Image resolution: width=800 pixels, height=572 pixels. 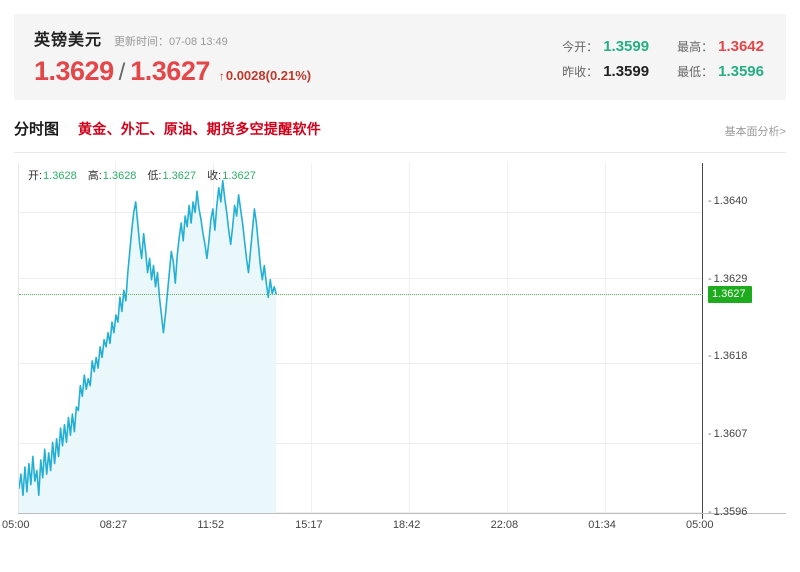 What do you see at coordinates (702, 341) in the screenshot?
I see `y-axis-line` at bounding box center [702, 341].